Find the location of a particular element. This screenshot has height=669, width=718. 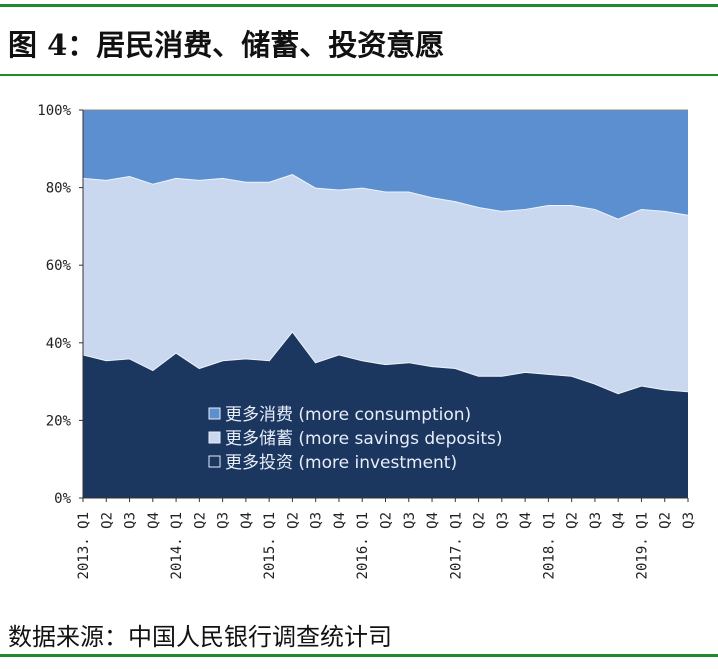

figure-title: 图 4：居民消费、储蓄、投资意愿 is located at coordinates (226, 45).